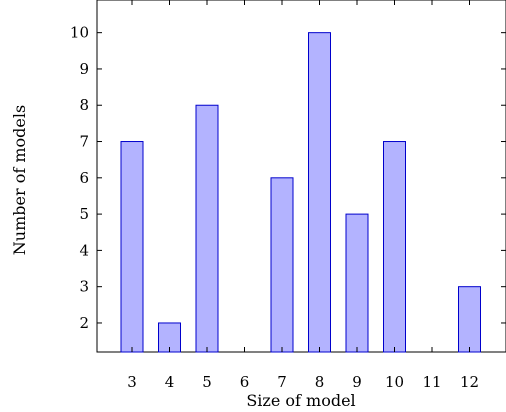 The image size is (506, 412). I want to click on y-tick-label-6: 6, so click(84, 178).